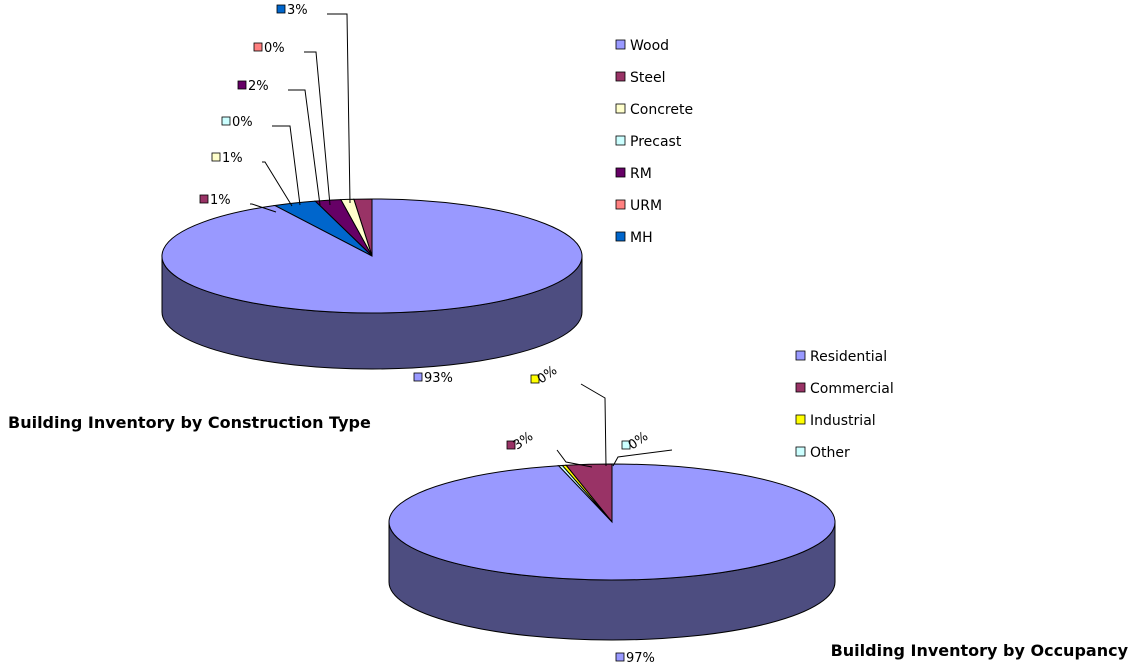  I want to click on data-label-swatch-concrete, so click(216, 157).